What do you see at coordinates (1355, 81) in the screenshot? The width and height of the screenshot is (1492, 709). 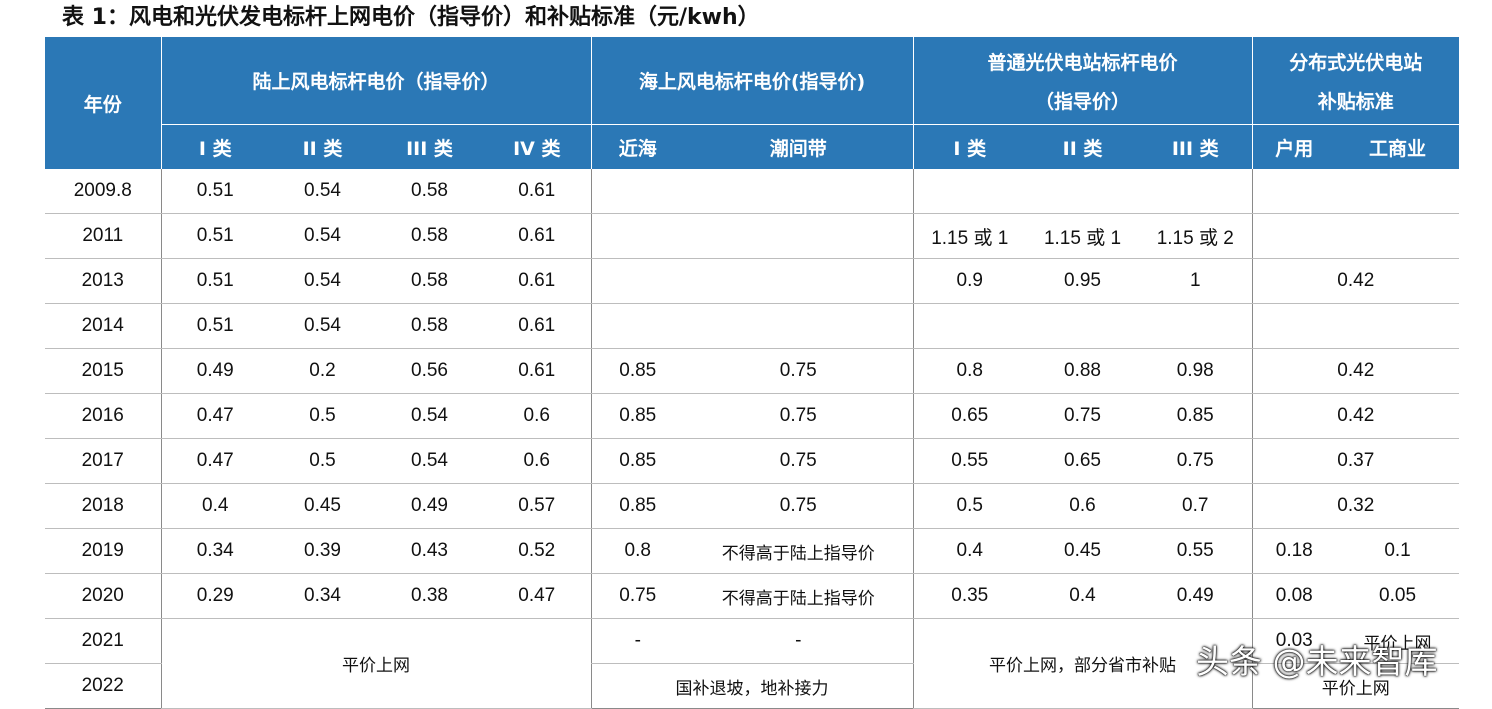 I see `header-distributed-pv: 分布式光伏电站 补贴标准` at bounding box center [1355, 81].